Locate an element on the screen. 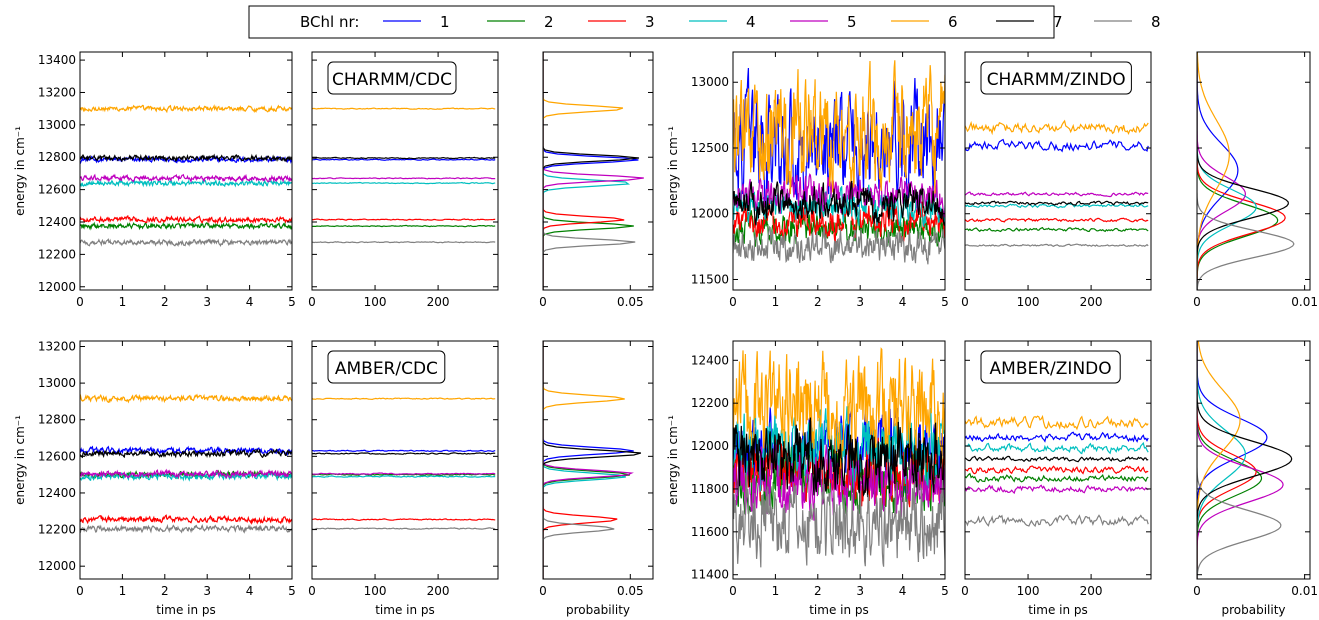  legend-label: 4 is located at coordinates (751, 22).